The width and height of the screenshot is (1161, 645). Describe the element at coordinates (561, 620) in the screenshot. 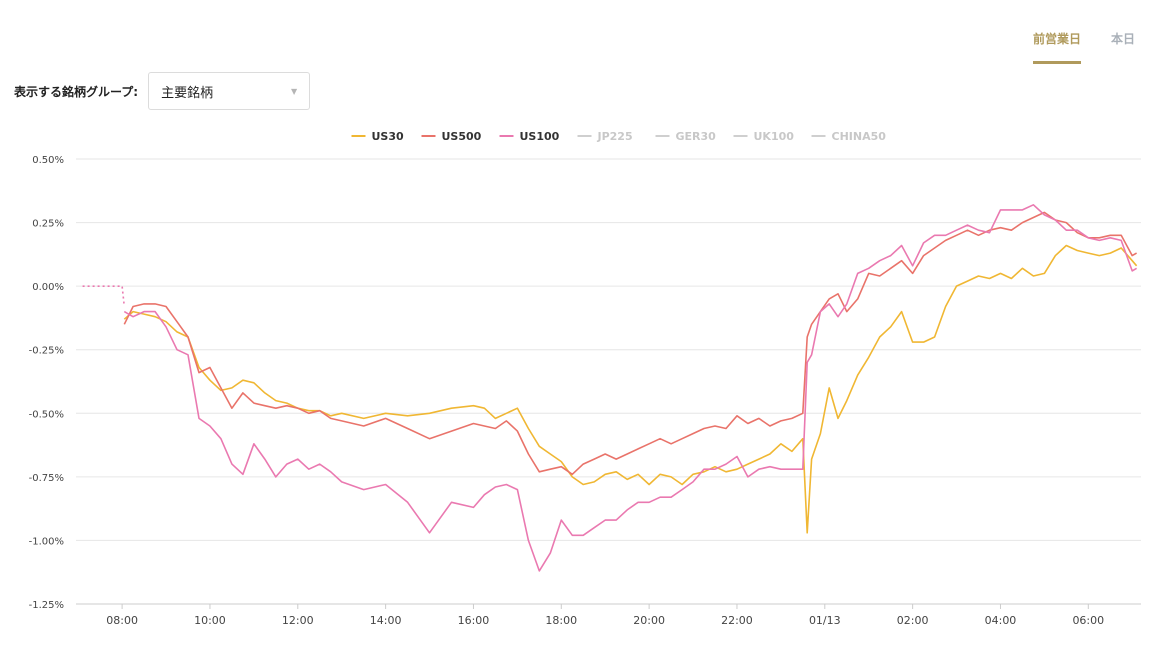

I see `x-tick-label: 18:00` at that location.